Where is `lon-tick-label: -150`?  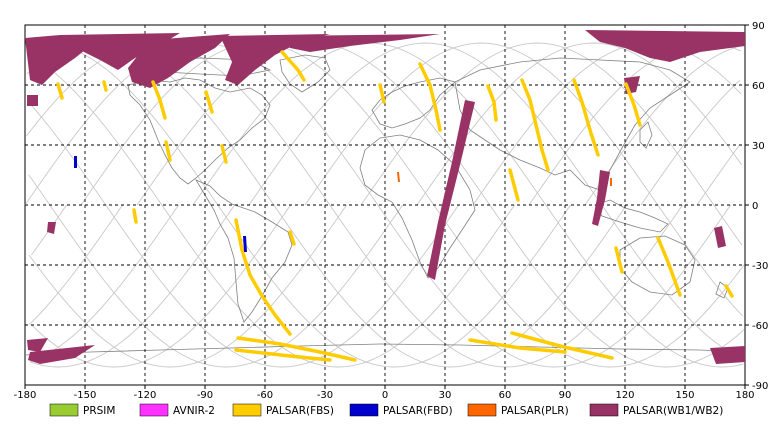 lon-tick-label: -150 is located at coordinates (85, 395).